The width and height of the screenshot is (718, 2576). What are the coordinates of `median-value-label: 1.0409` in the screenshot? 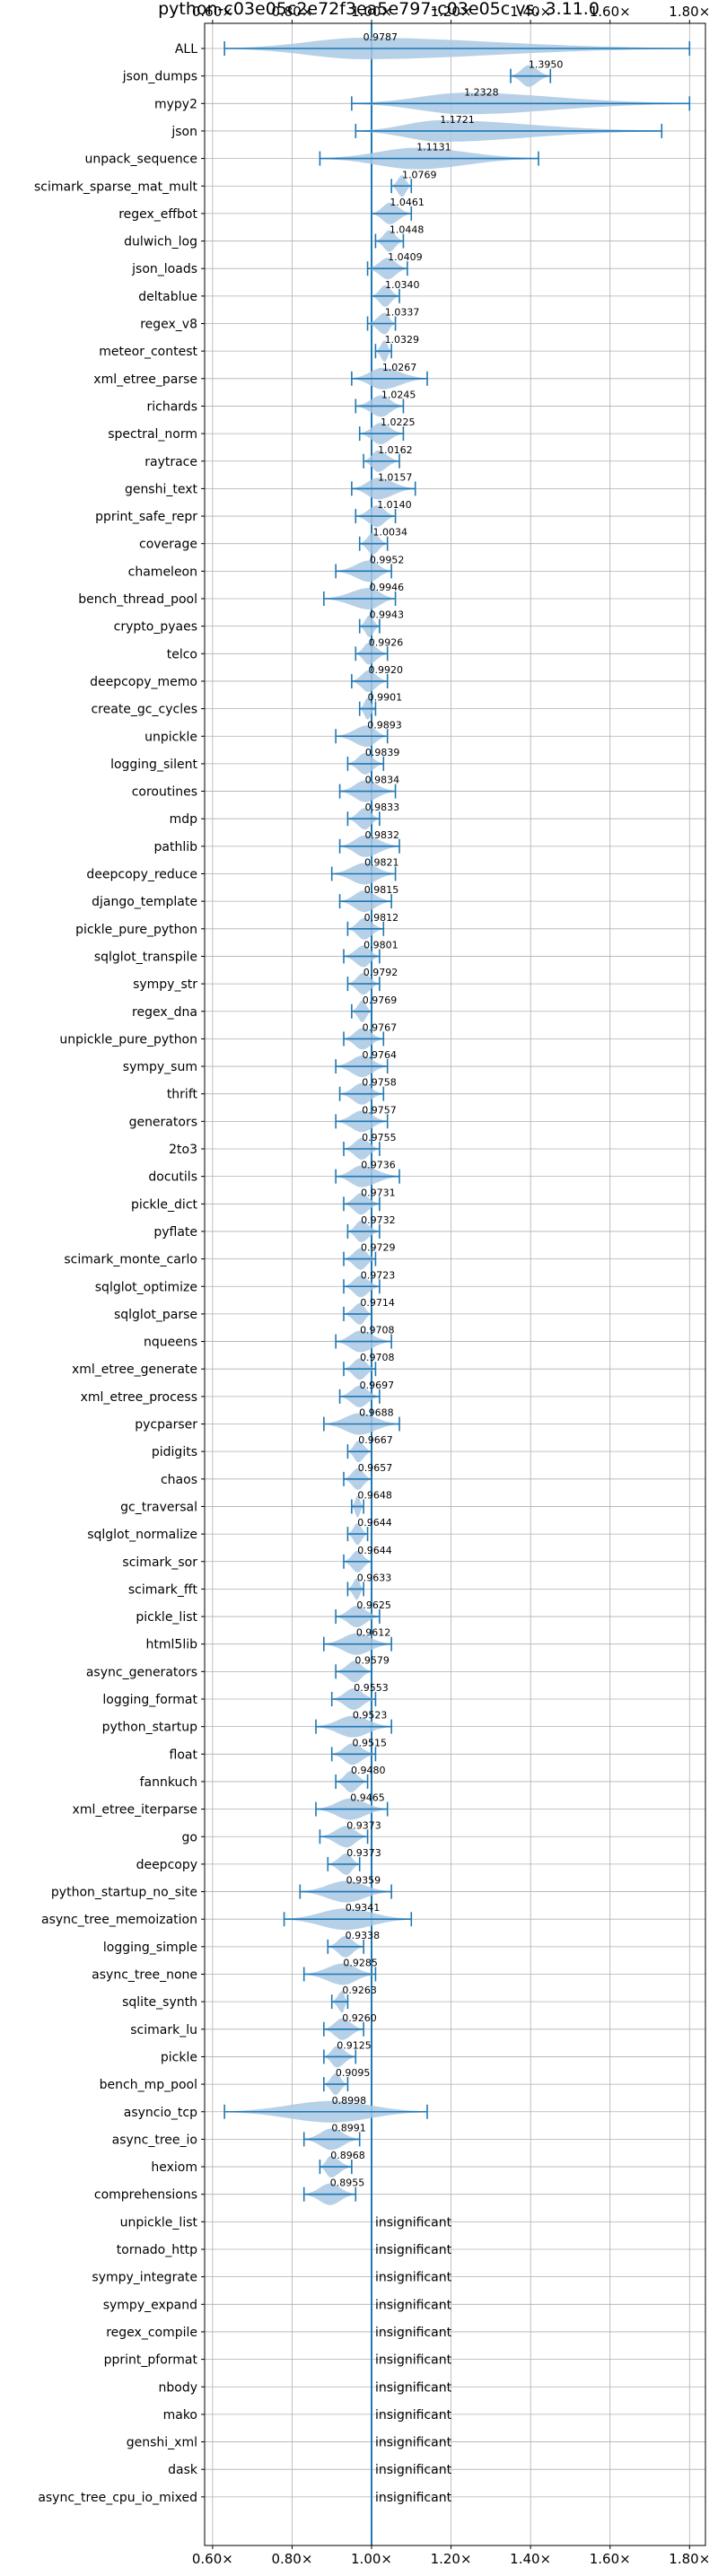 It's located at (405, 257).